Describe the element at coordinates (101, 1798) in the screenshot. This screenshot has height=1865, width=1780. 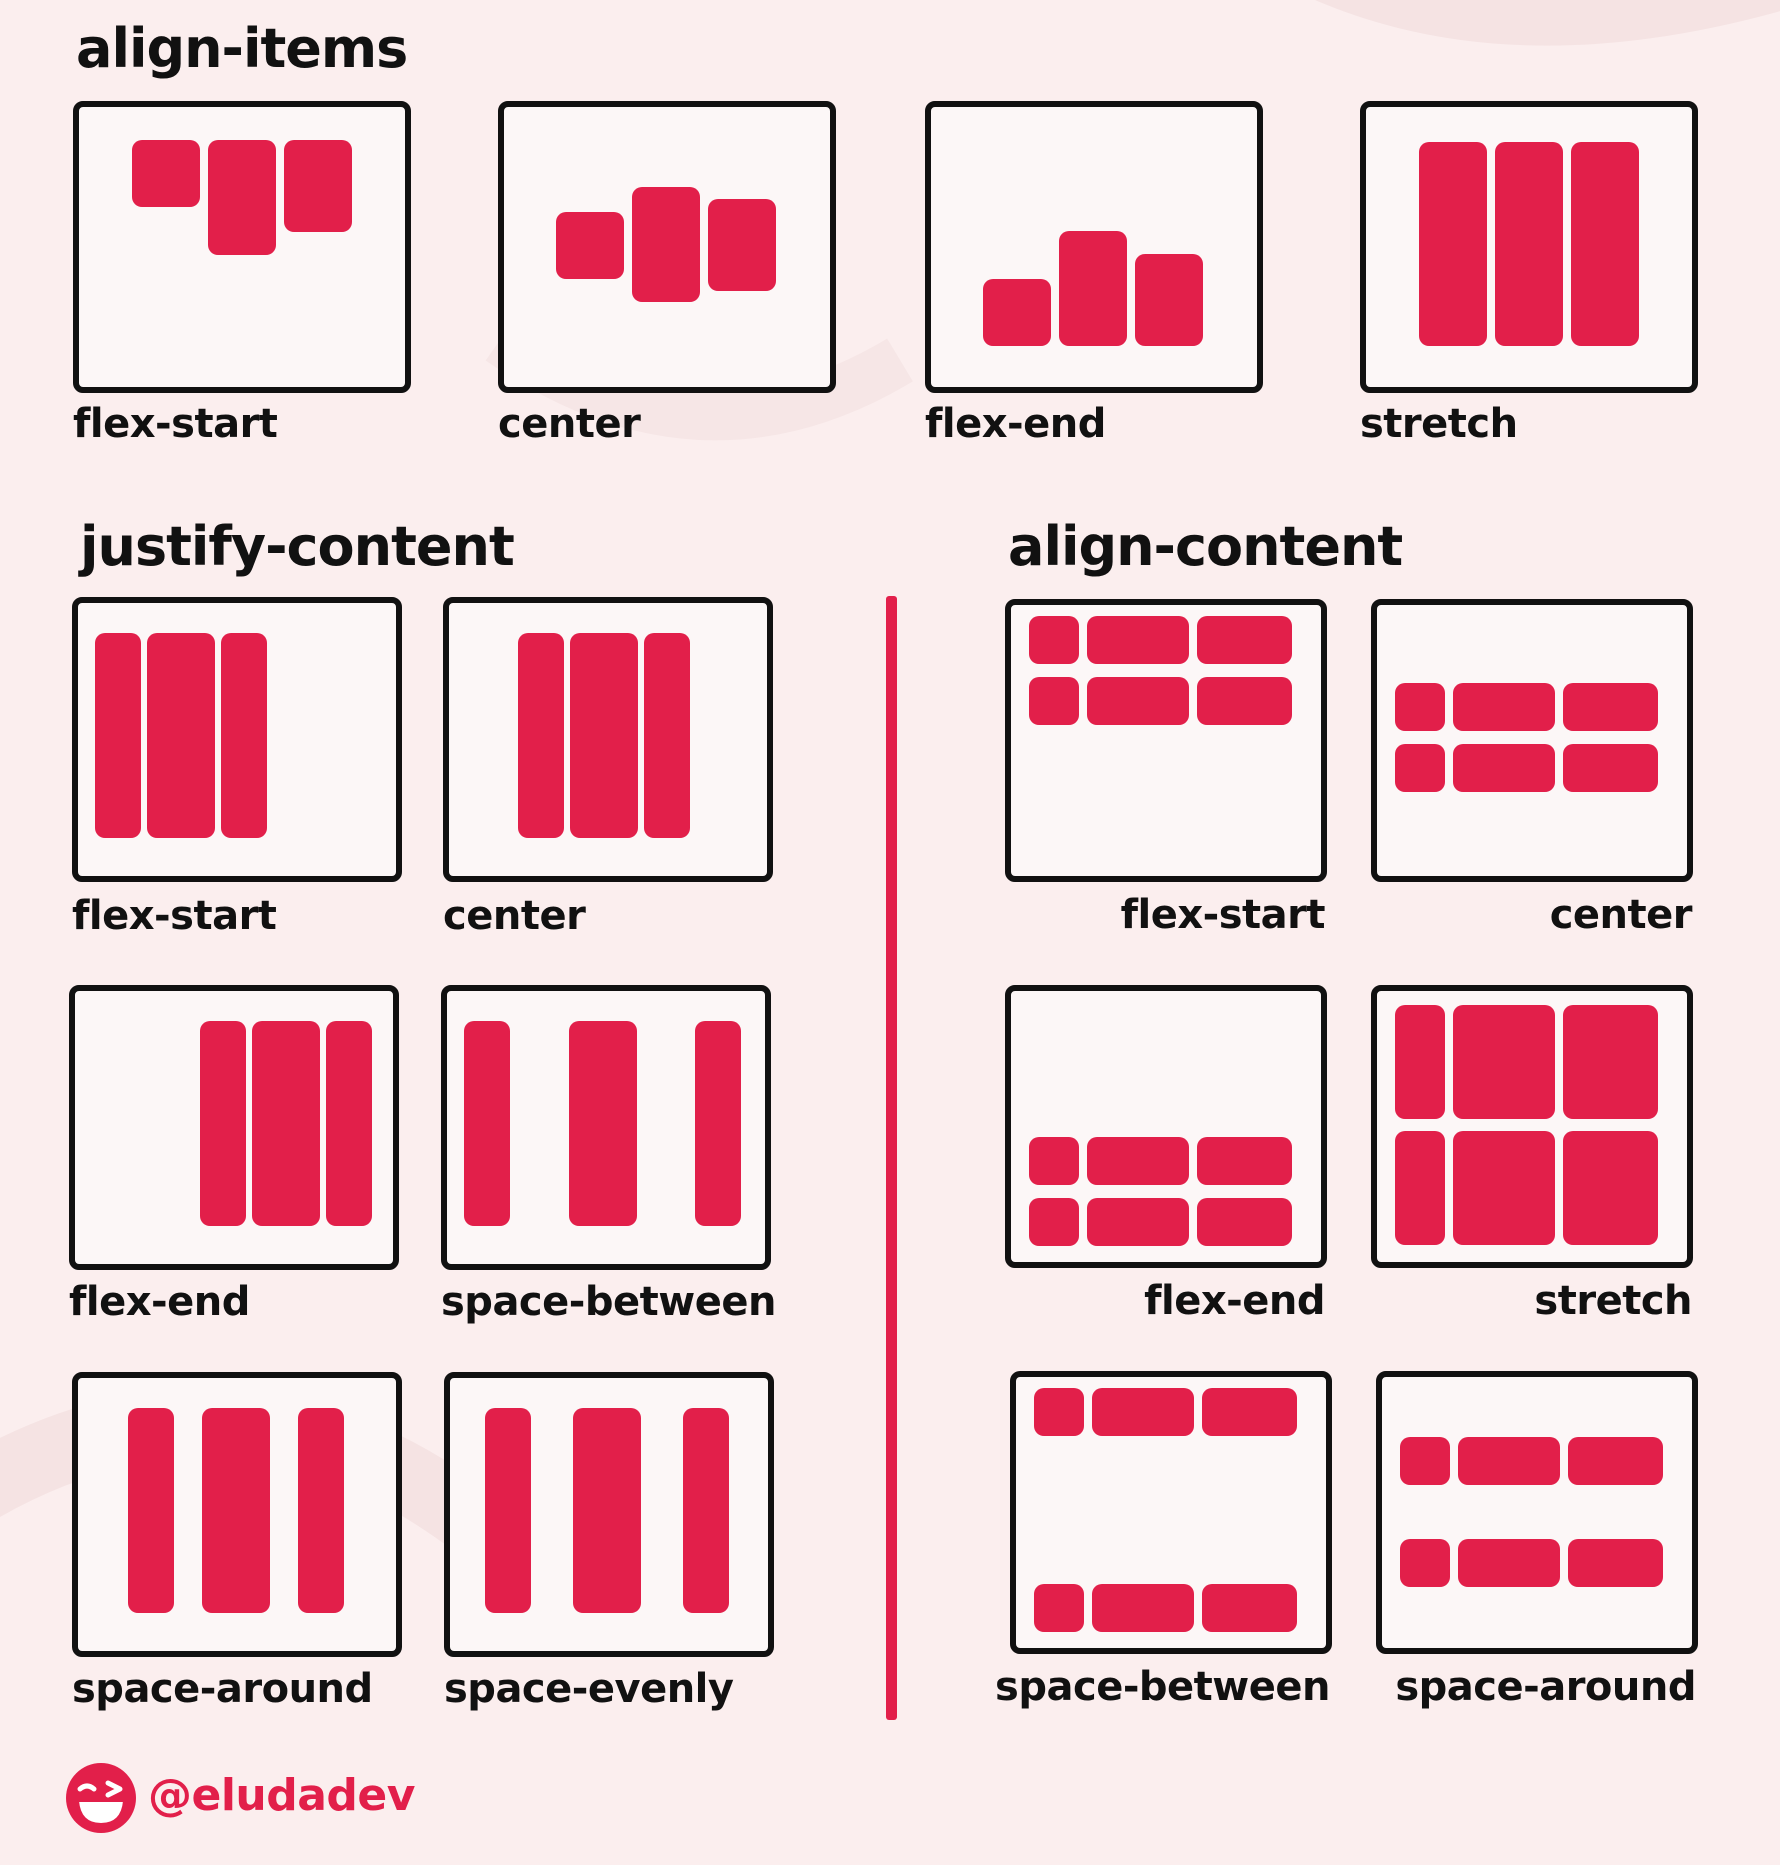
I see `winking-face-icon` at that location.